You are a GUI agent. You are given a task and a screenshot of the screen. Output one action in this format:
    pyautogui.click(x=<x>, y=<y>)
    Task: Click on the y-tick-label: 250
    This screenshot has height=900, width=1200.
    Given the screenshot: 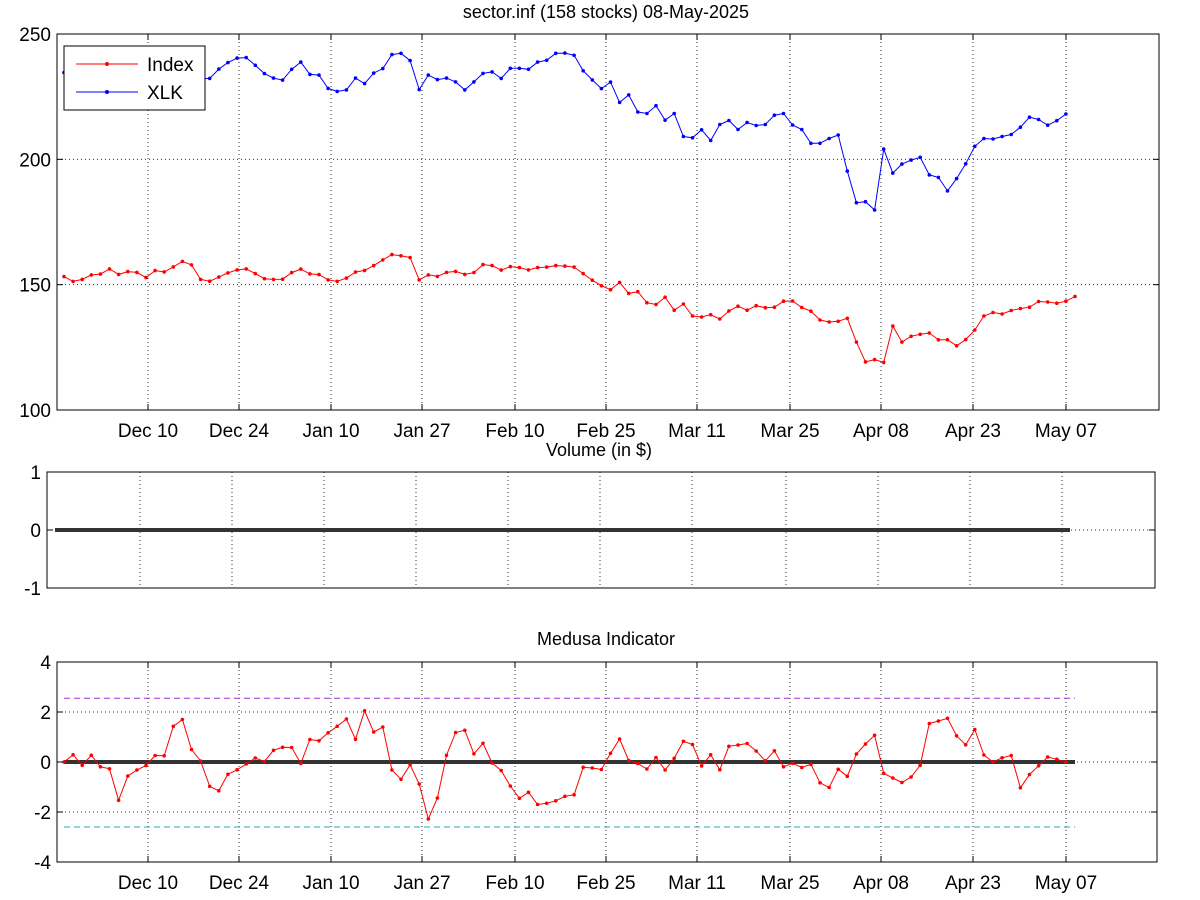 What is the action you would take?
    pyautogui.click(x=35, y=35)
    